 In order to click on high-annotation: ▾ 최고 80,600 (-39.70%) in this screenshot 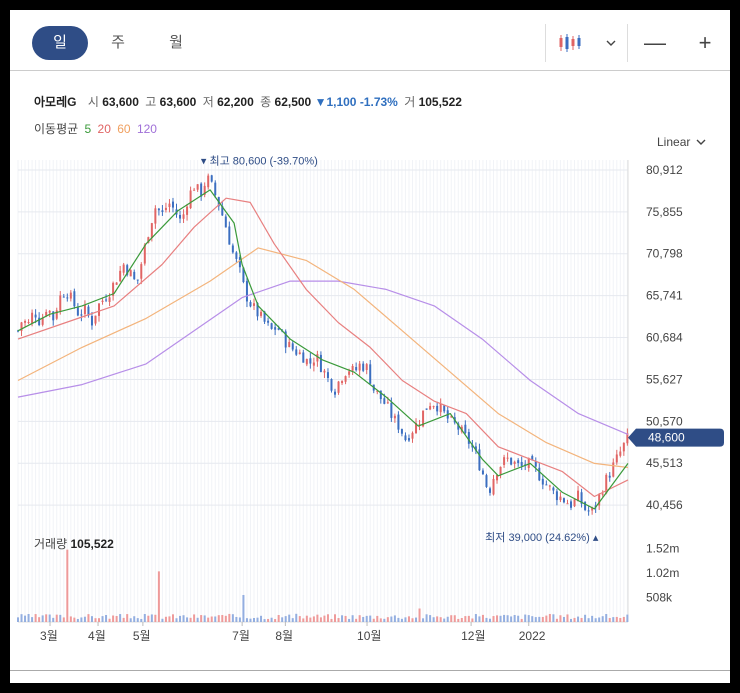, I will do `click(259, 161)`.